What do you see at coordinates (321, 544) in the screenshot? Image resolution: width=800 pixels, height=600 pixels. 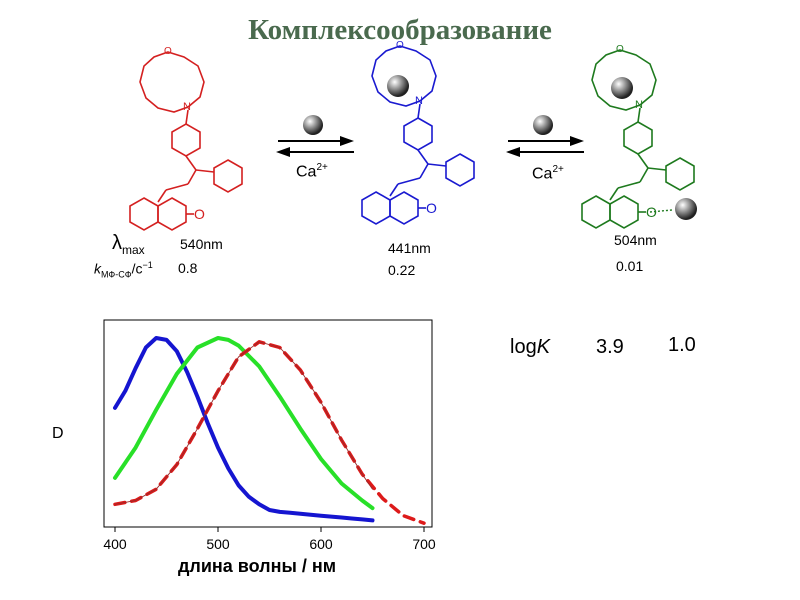 I see `x-tick-label: 600` at bounding box center [321, 544].